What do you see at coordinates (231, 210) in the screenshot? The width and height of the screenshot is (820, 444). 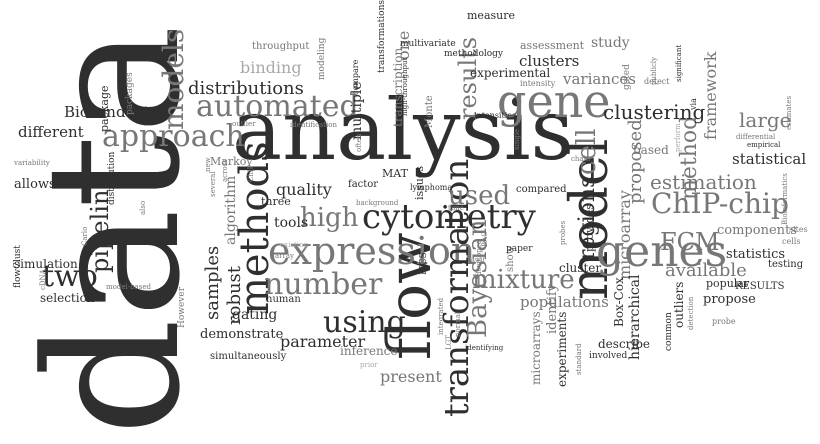 I see `word-algorithm: algorithm` at bounding box center [231, 210].